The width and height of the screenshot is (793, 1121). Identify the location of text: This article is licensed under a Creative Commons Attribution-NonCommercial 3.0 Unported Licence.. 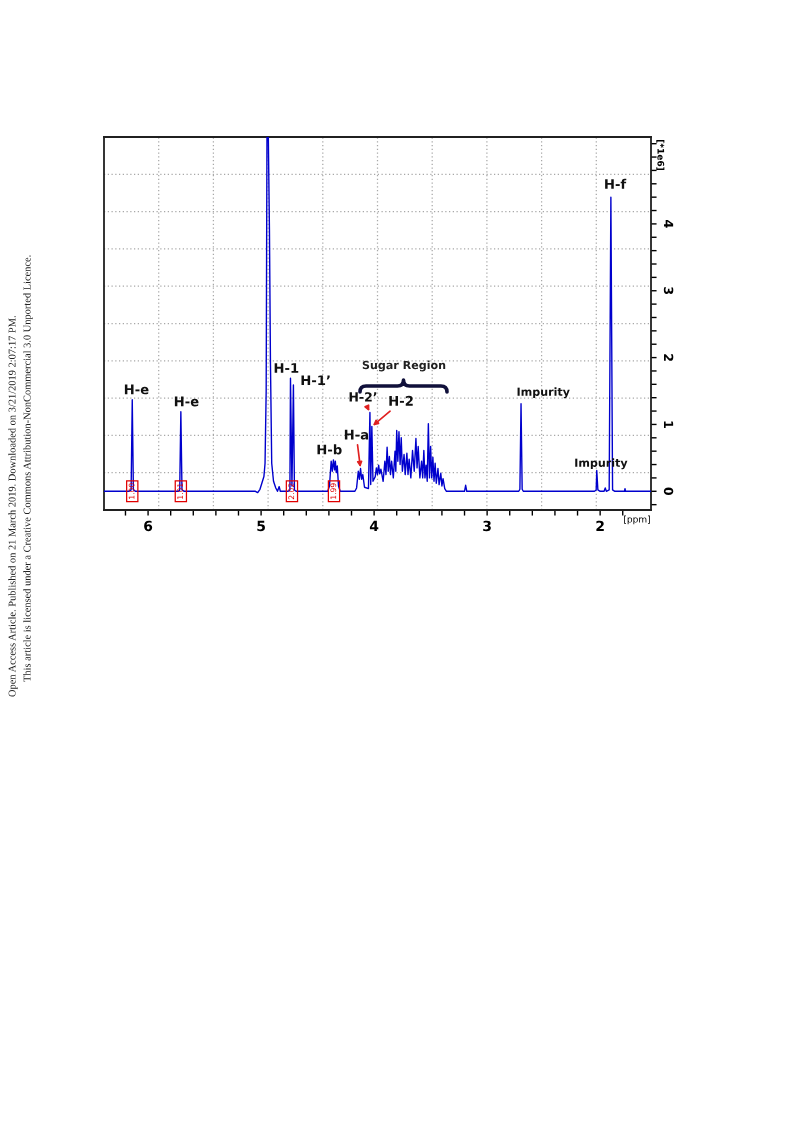
(28, 468).